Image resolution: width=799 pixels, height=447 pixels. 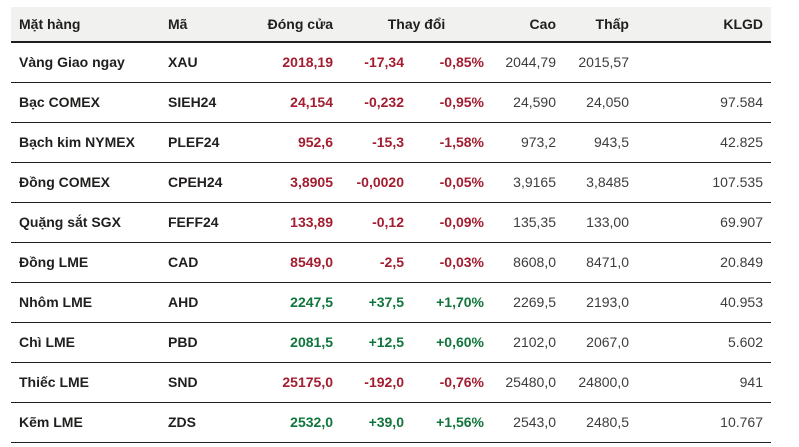 What do you see at coordinates (528, 262) in the screenshot?
I see `cell-high: 8608,0` at bounding box center [528, 262].